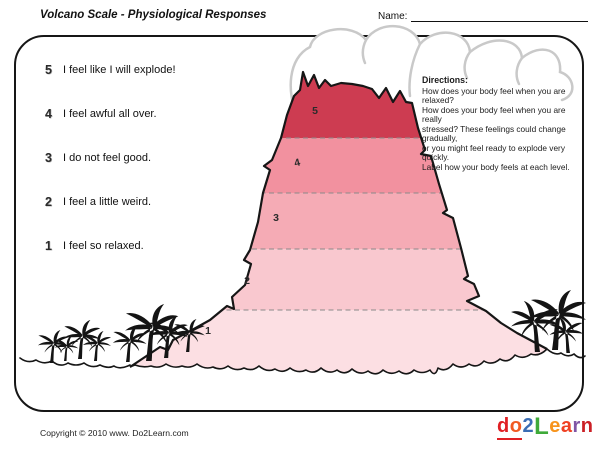 The height and width of the screenshot is (464, 600). I want to click on feeling-text: I feel like I will explode!, so click(119, 70).